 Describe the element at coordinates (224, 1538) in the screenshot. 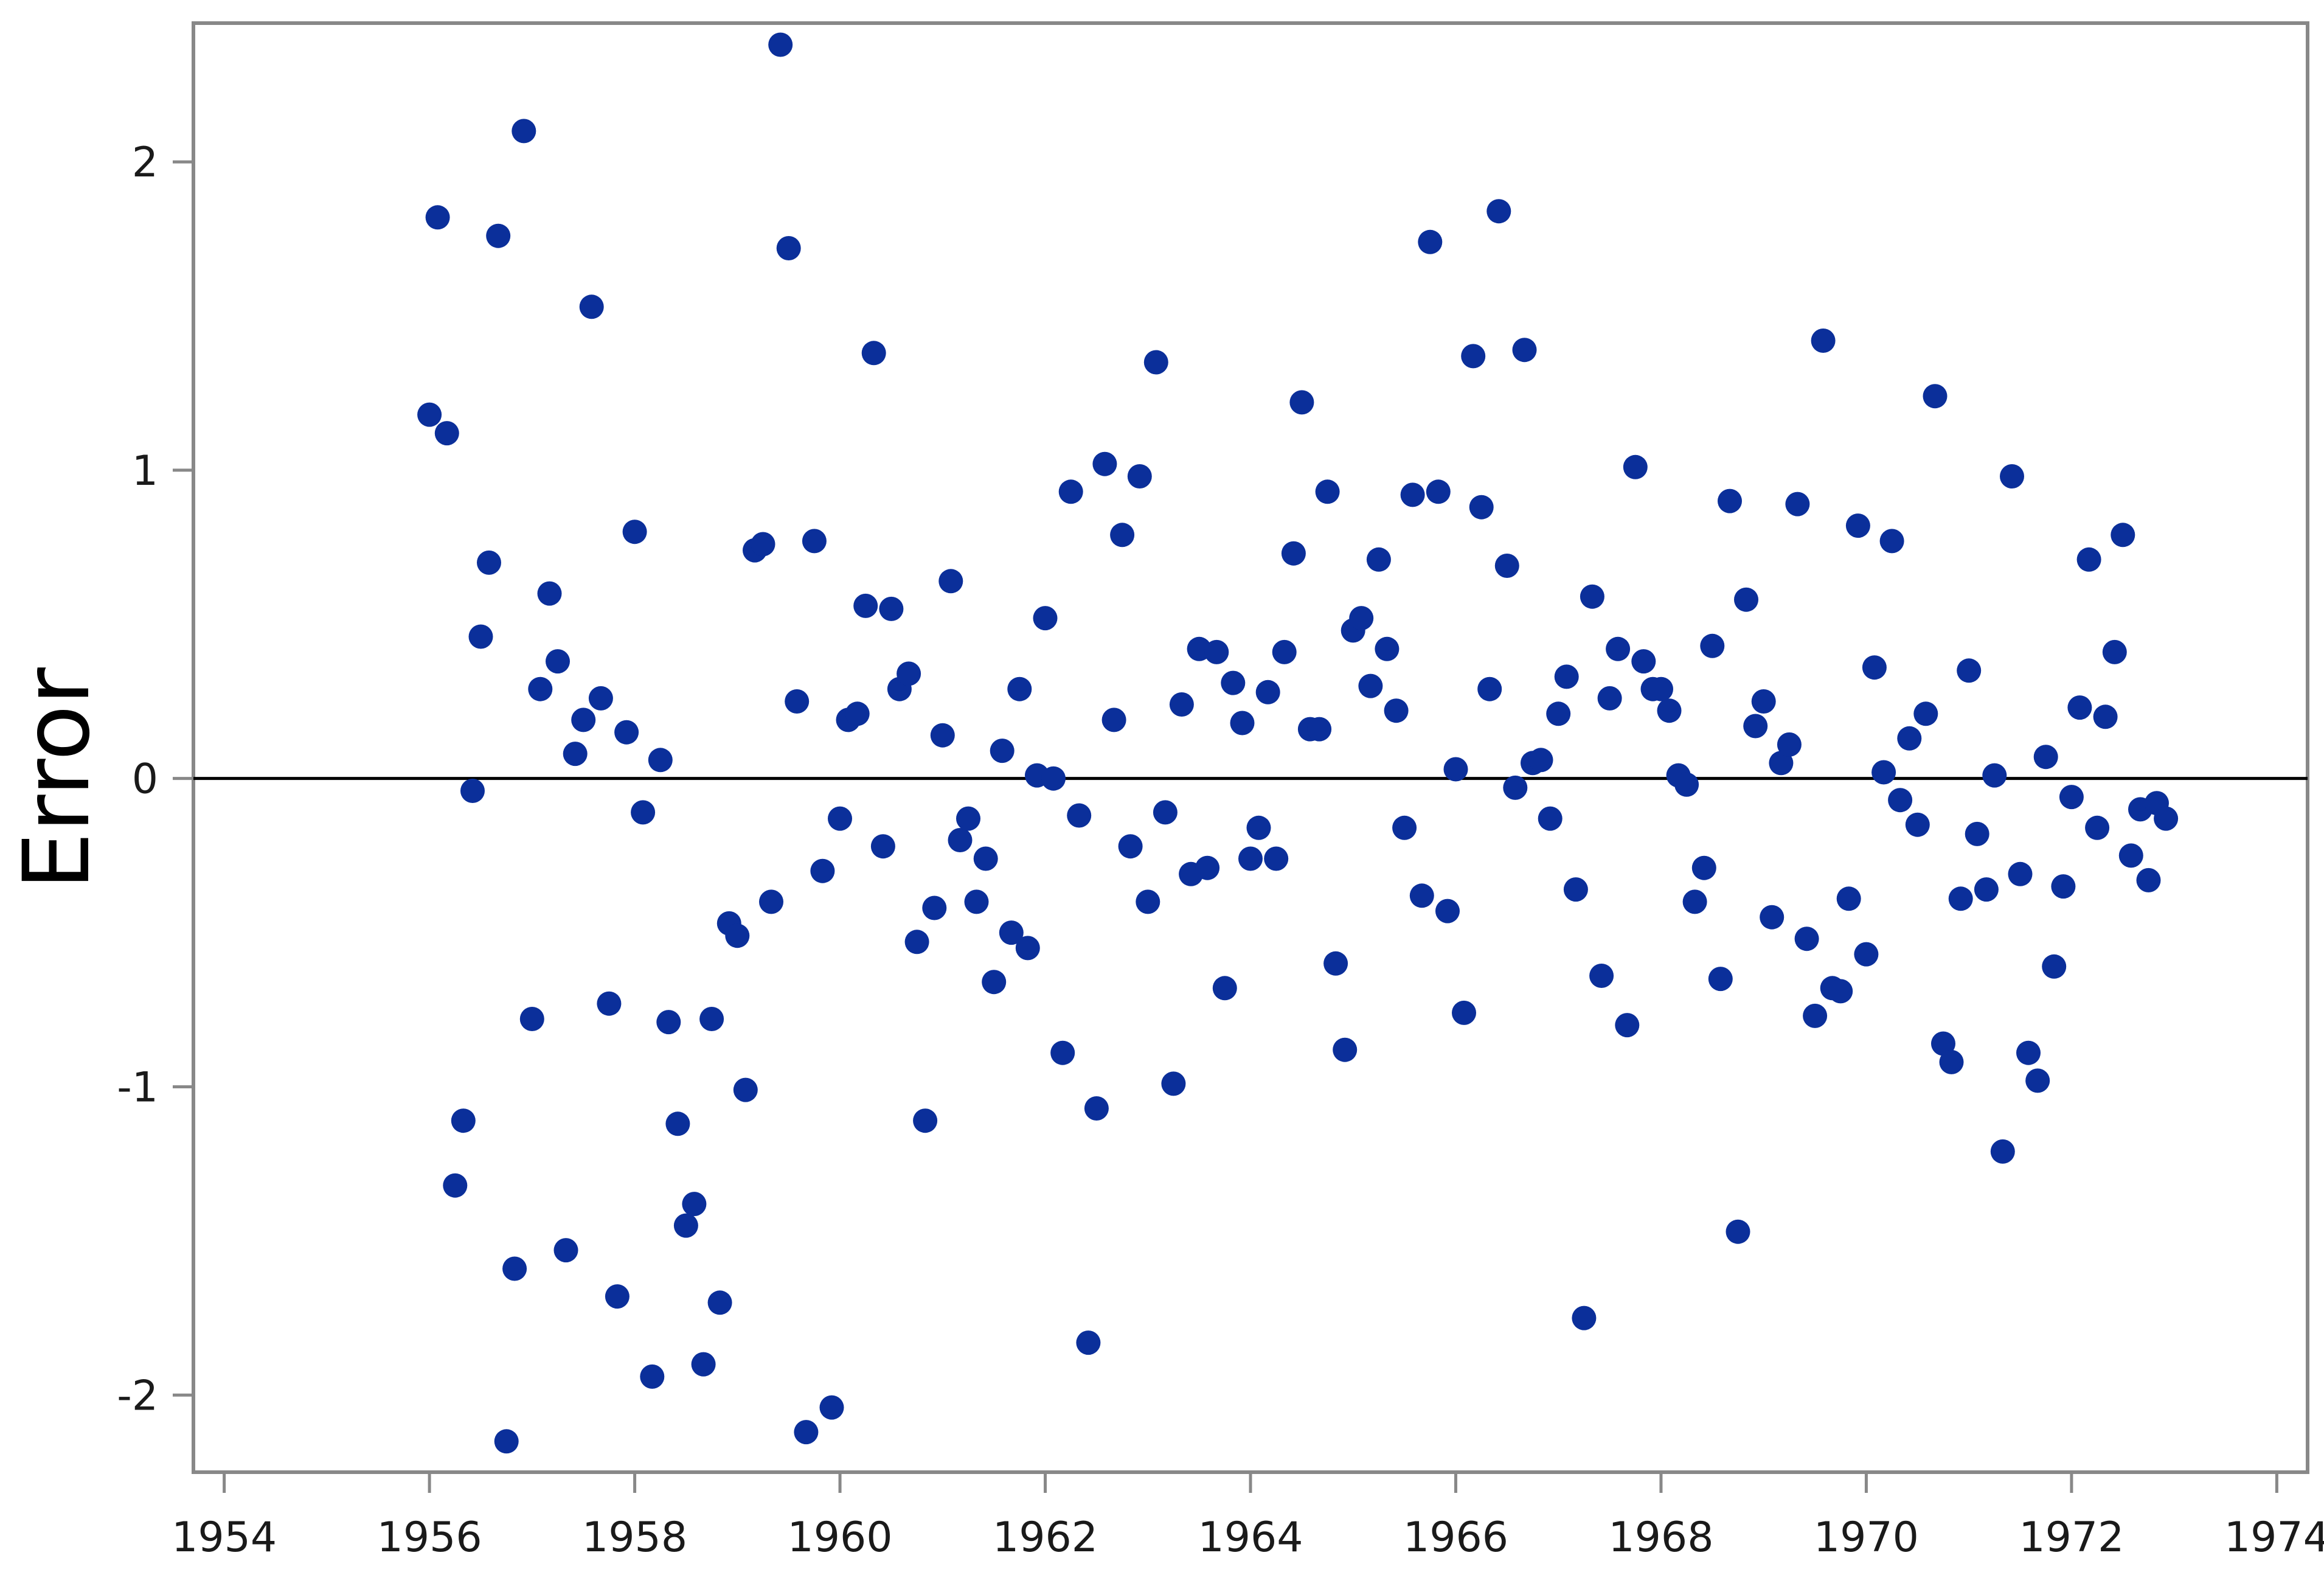

I see `x-tick-label: 1954` at that location.